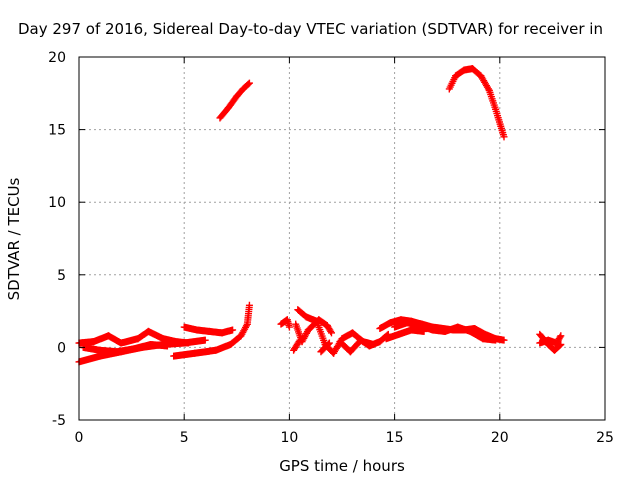  What do you see at coordinates (57, 203) in the screenshot?
I see `y-tick-label: 10` at bounding box center [57, 203].